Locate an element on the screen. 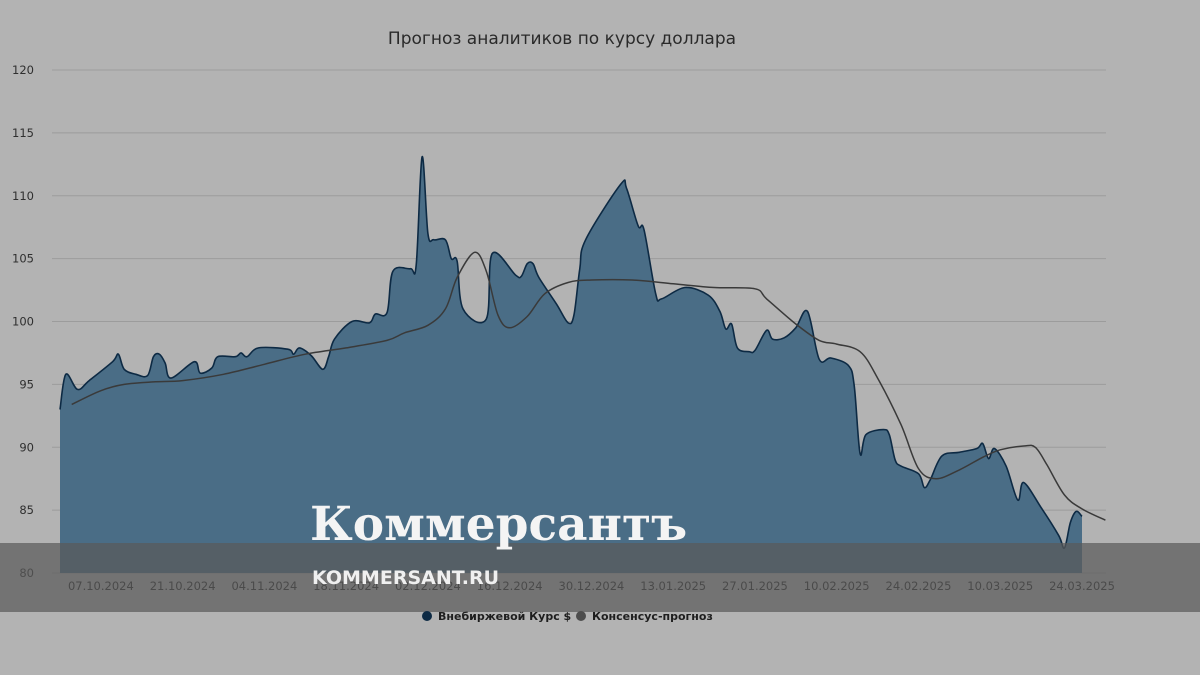 The image size is (1200, 675). watermark-url: KOMMERSANT.RU is located at coordinates (405, 578).